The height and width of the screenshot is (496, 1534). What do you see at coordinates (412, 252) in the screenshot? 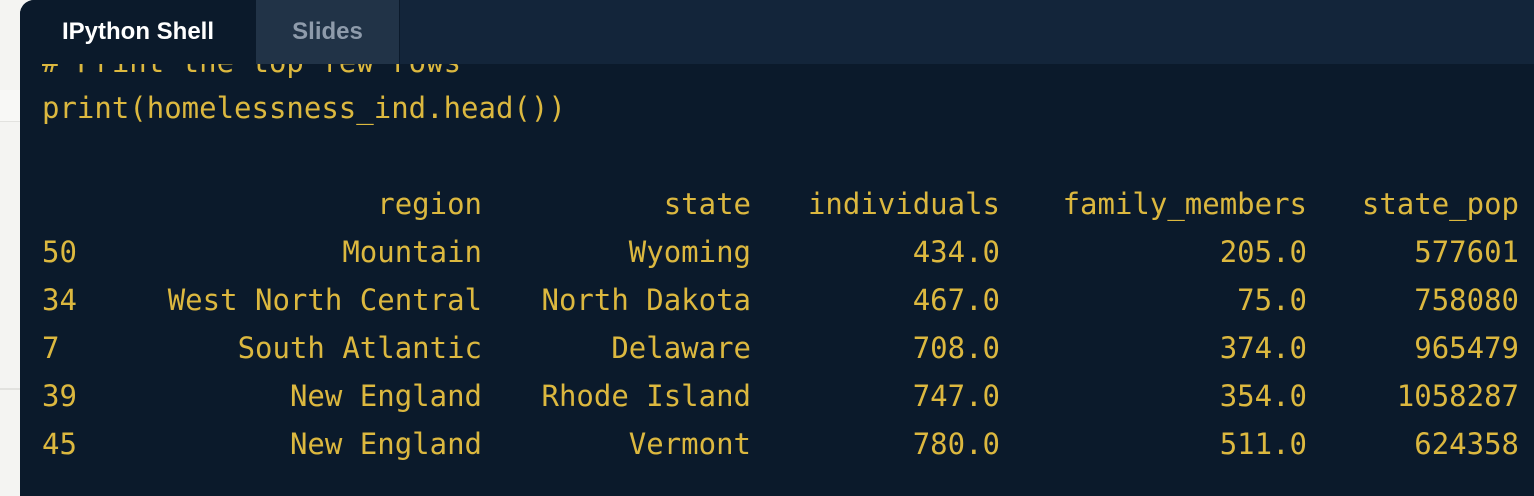
I see `cell-region: Mountain` at bounding box center [412, 252].